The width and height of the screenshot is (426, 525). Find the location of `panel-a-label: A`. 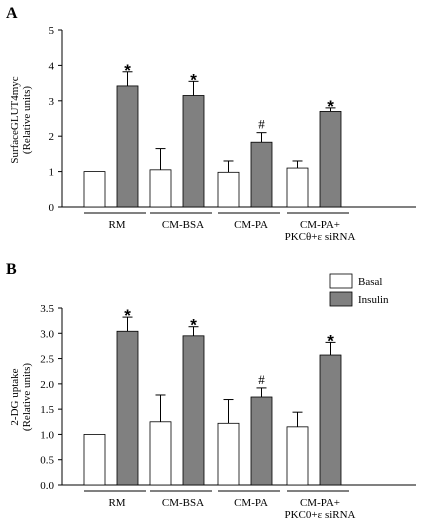

panel-a-label: A is located at coordinates (12, 13).